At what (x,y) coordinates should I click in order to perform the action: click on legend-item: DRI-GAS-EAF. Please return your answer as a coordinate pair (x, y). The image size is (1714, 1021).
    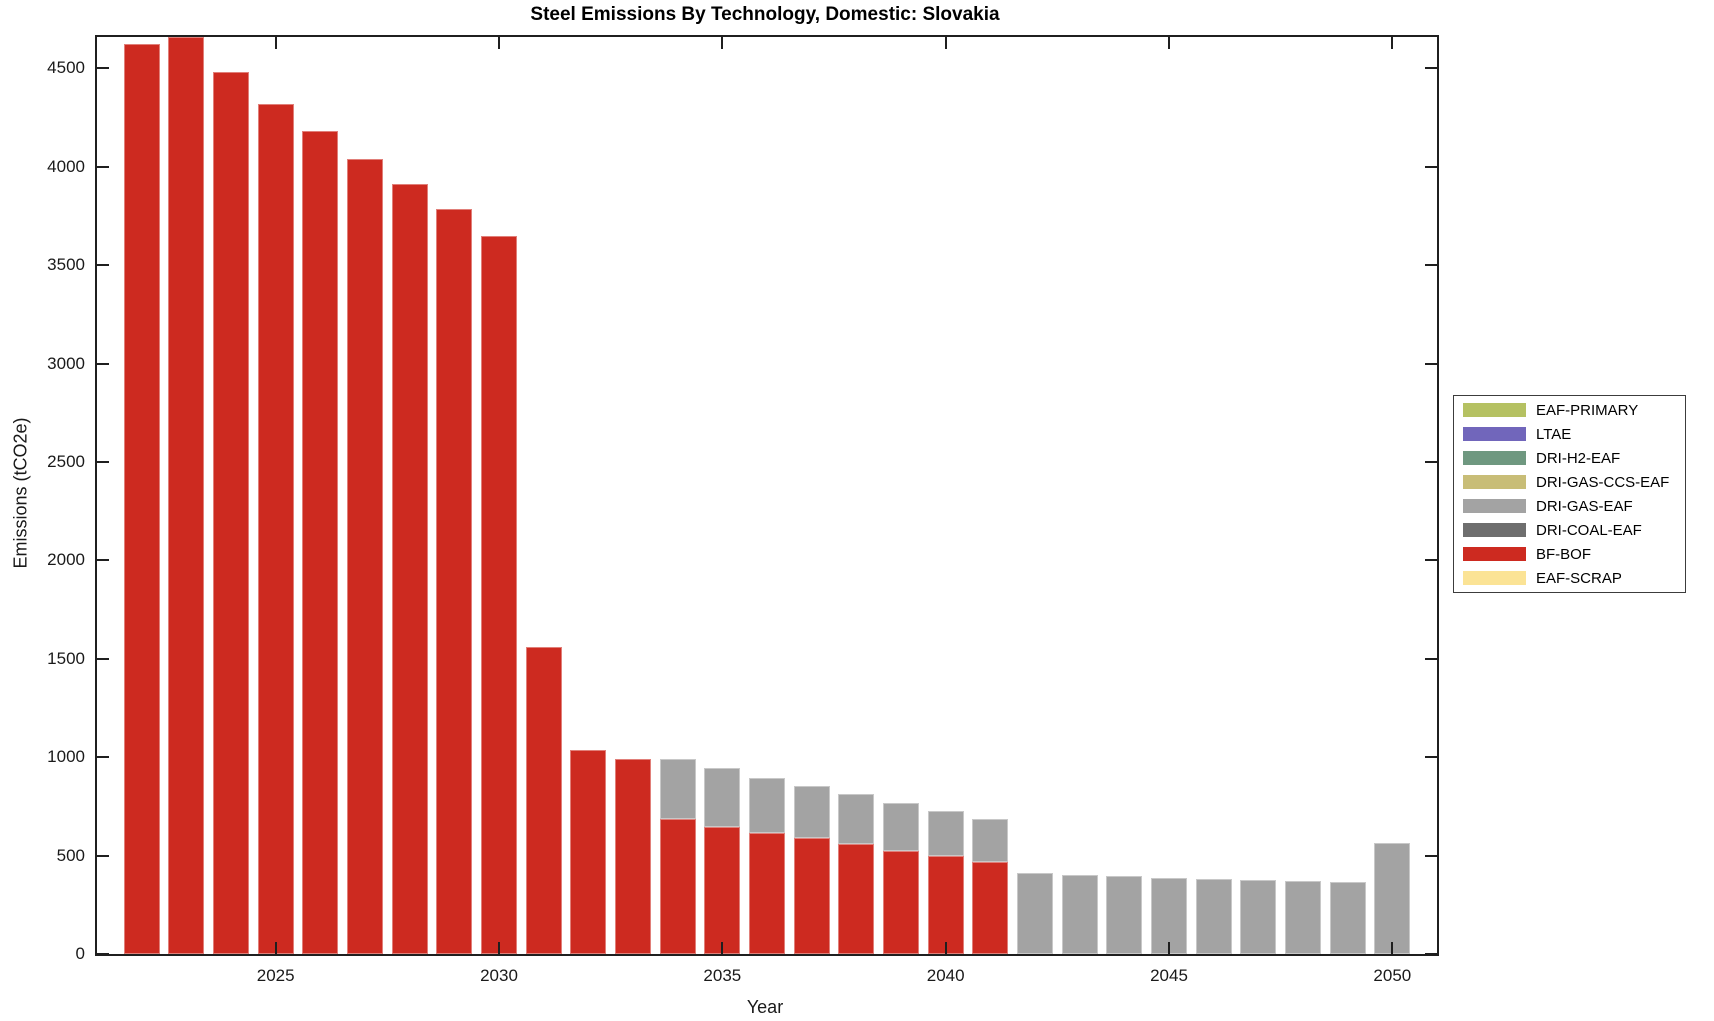
    Looking at the image, I should click on (1569, 506).